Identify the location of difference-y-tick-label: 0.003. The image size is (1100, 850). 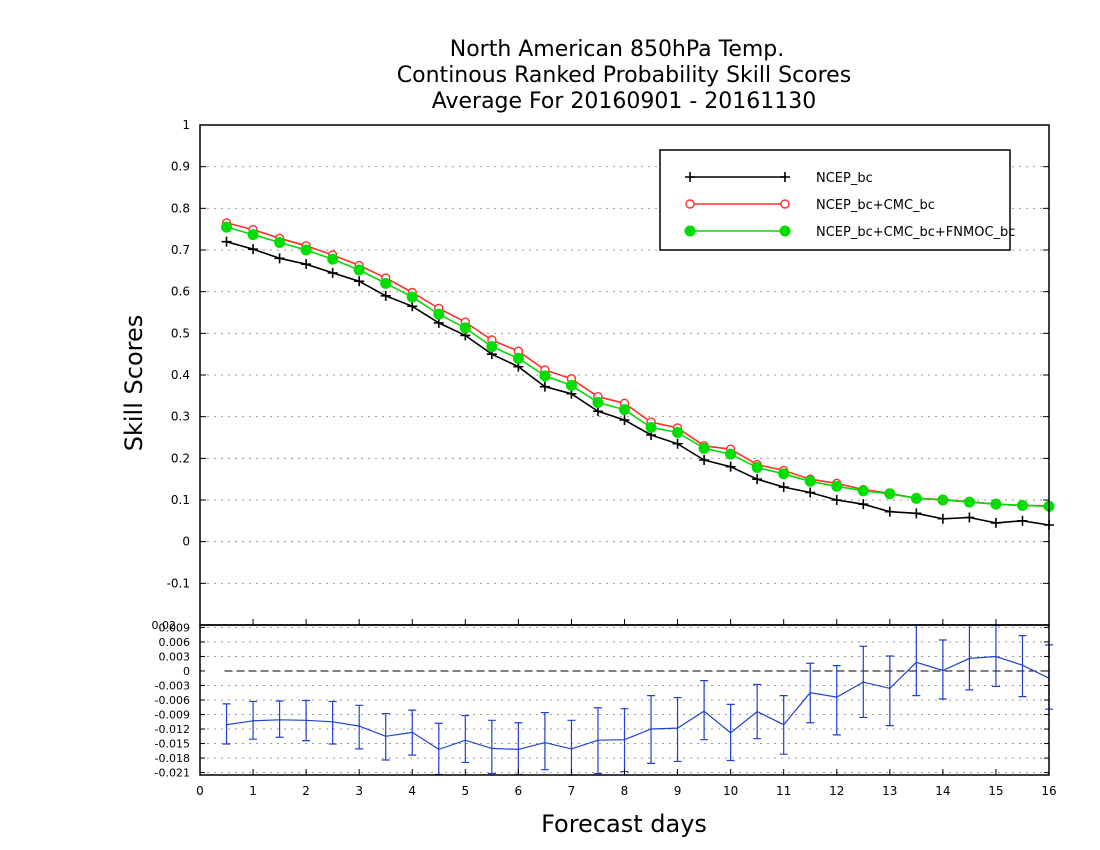
(175, 656).